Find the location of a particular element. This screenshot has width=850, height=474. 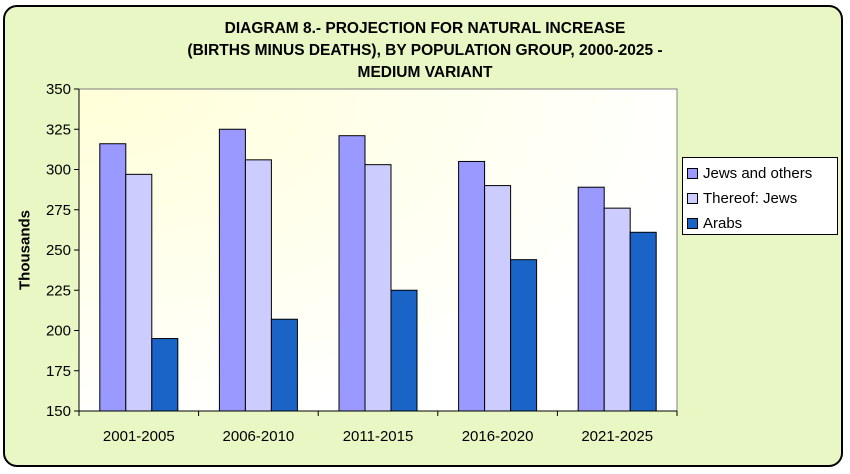

bar-thereof-jews-2011-2015 is located at coordinates (378, 288).